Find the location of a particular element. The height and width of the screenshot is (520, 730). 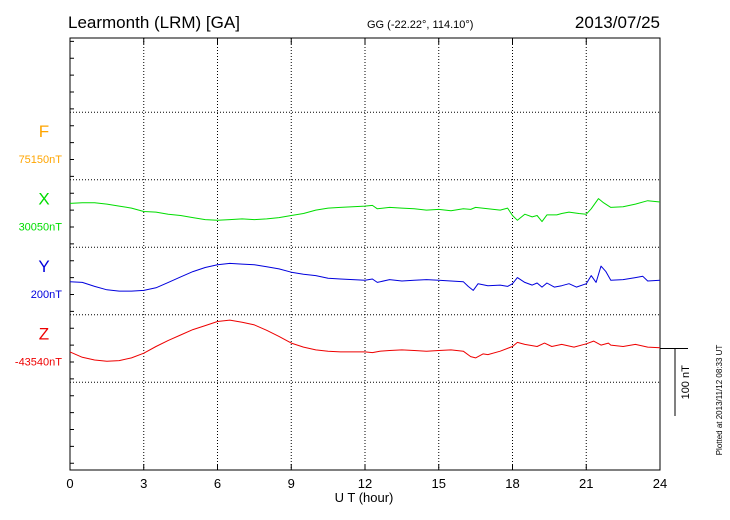

series-name-F: F is located at coordinates (44, 131).